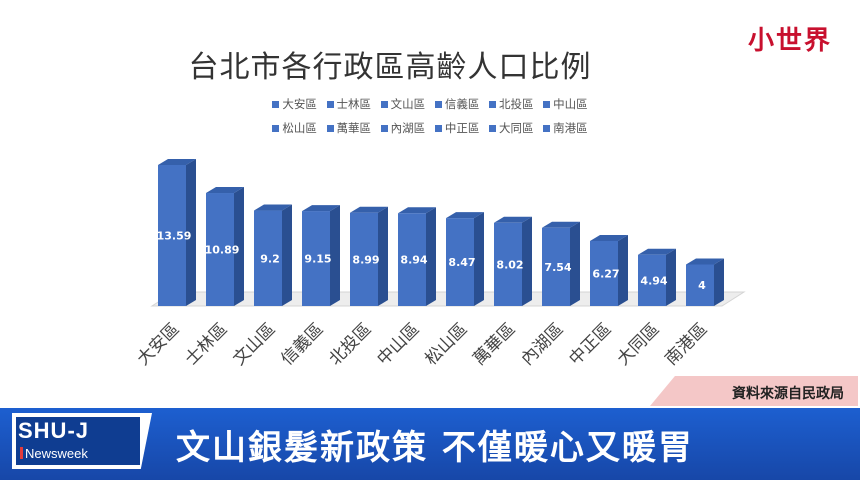 The image size is (860, 480). I want to click on brand-accent-mark, so click(21, 453).